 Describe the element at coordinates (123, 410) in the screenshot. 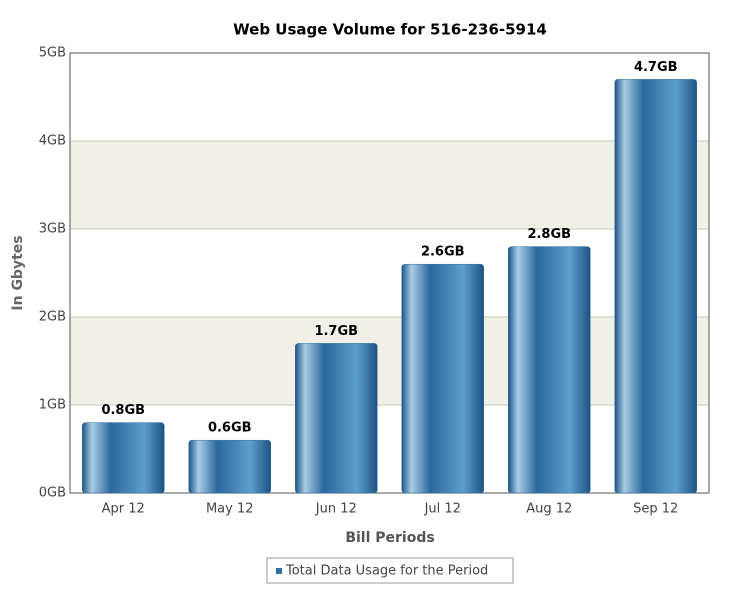

I see `data-label: 0.8GB` at that location.